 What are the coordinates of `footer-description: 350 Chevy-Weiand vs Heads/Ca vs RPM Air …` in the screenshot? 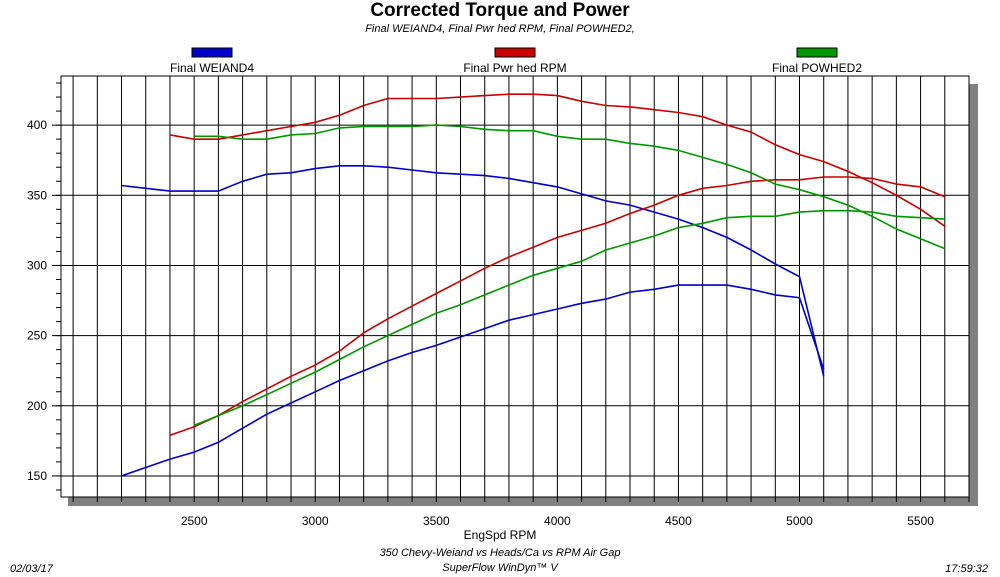 It's located at (500, 553).